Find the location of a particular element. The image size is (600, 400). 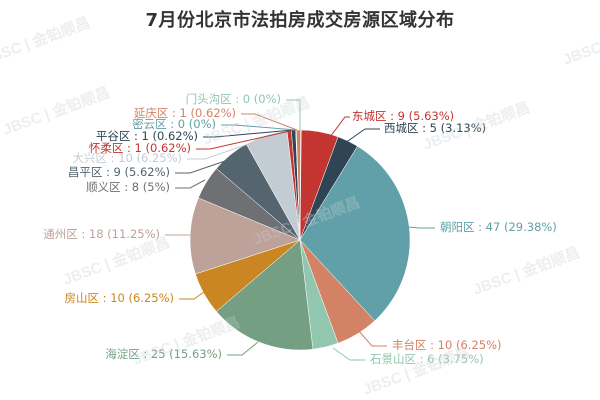

slice-label: 延庆区 : 1 (0.62%) is located at coordinates (185, 113).